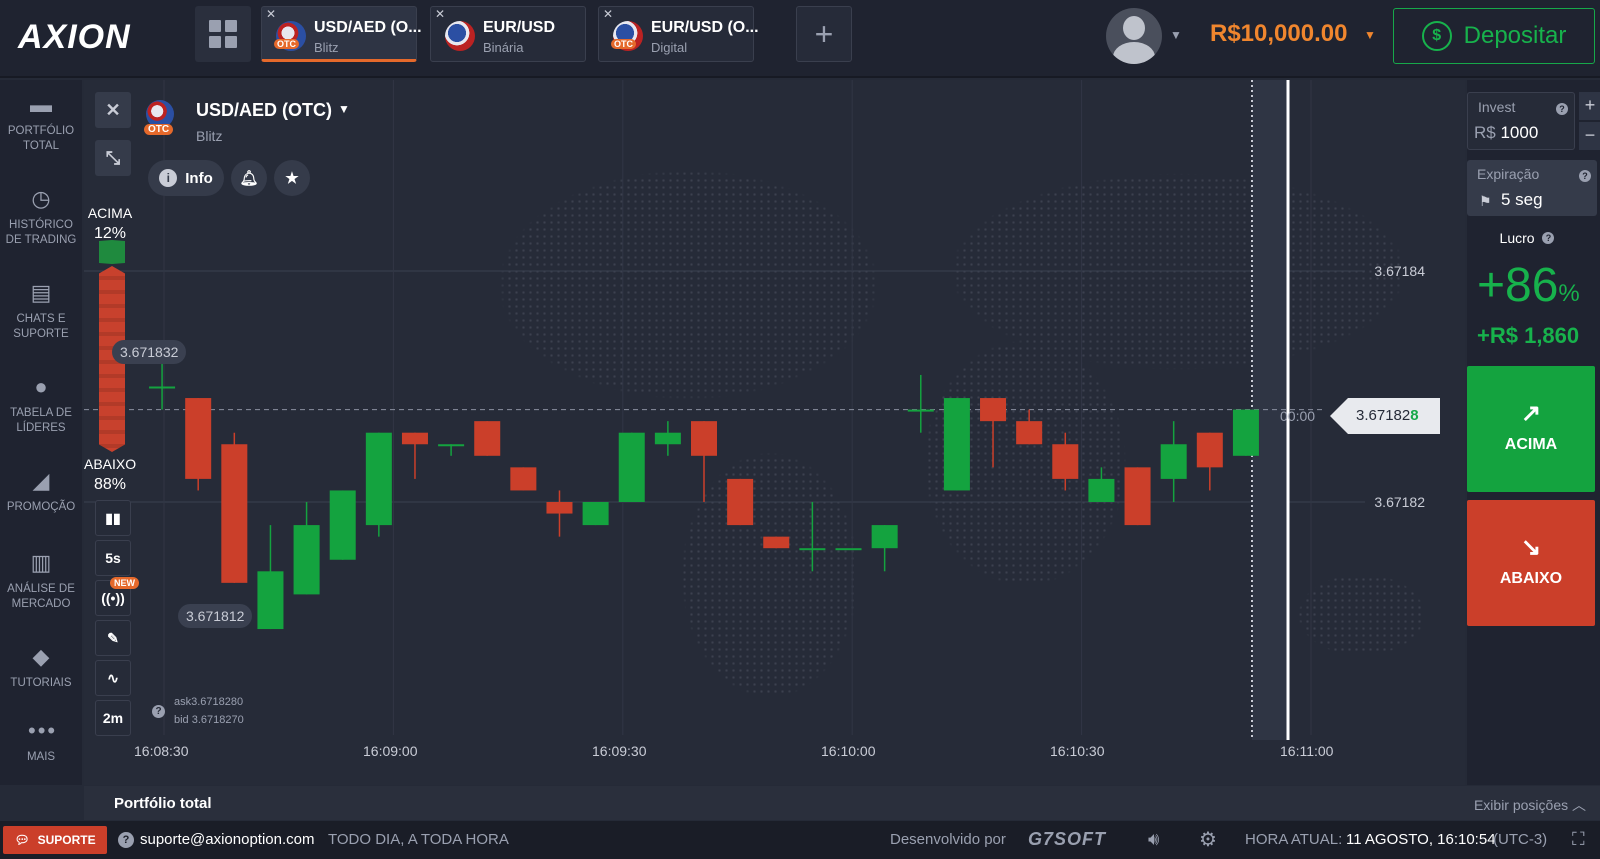 The height and width of the screenshot is (859, 1600). What do you see at coordinates (460, 36) in the screenshot?
I see `eu-flag-icon` at bounding box center [460, 36].